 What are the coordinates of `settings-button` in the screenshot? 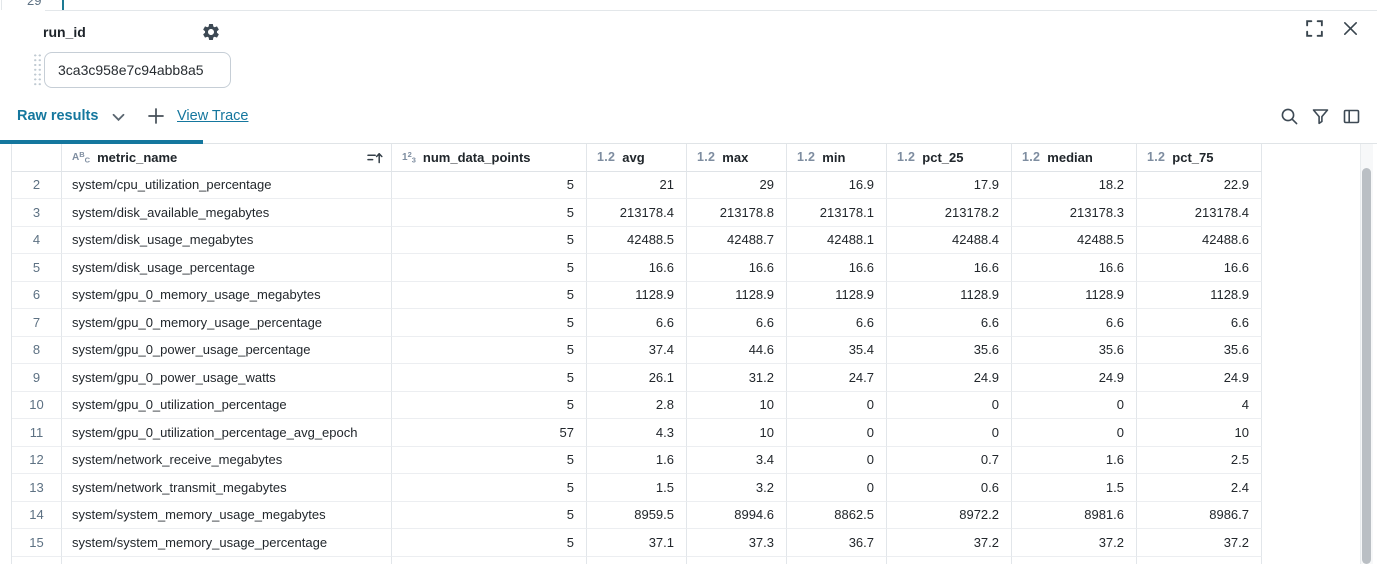 It's located at (211, 32).